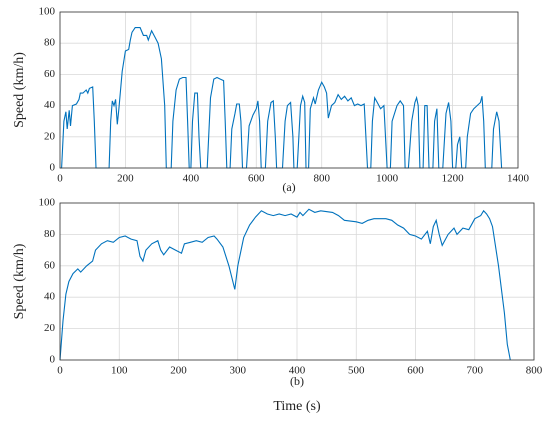 This screenshot has width=550, height=421. I want to click on x-tick-label: 500, so click(356, 371).